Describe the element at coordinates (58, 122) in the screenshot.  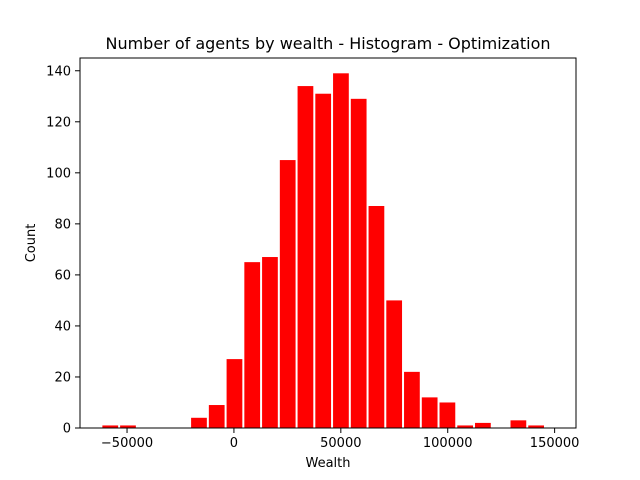
I see `y-tick-label: 120` at that location.